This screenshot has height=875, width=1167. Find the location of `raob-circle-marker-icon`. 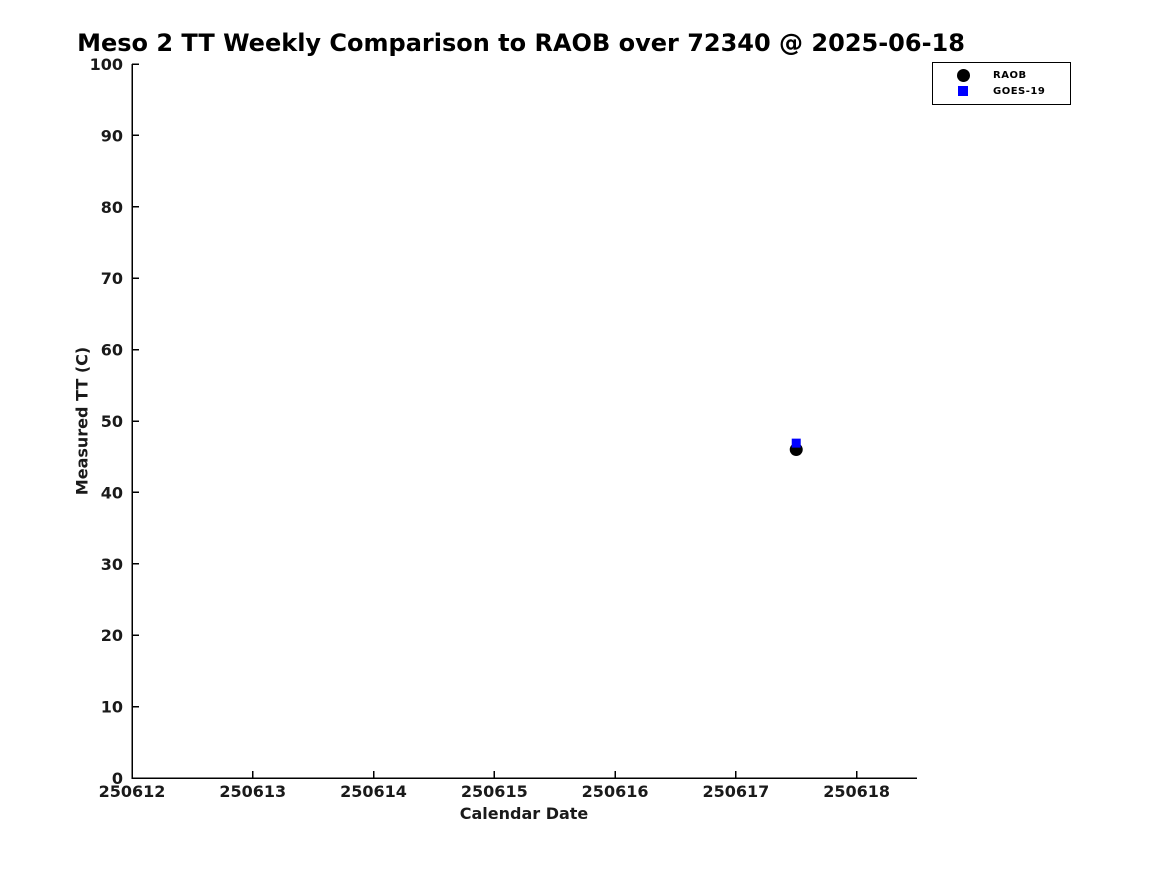

raob-circle-marker-icon is located at coordinates (963, 75).